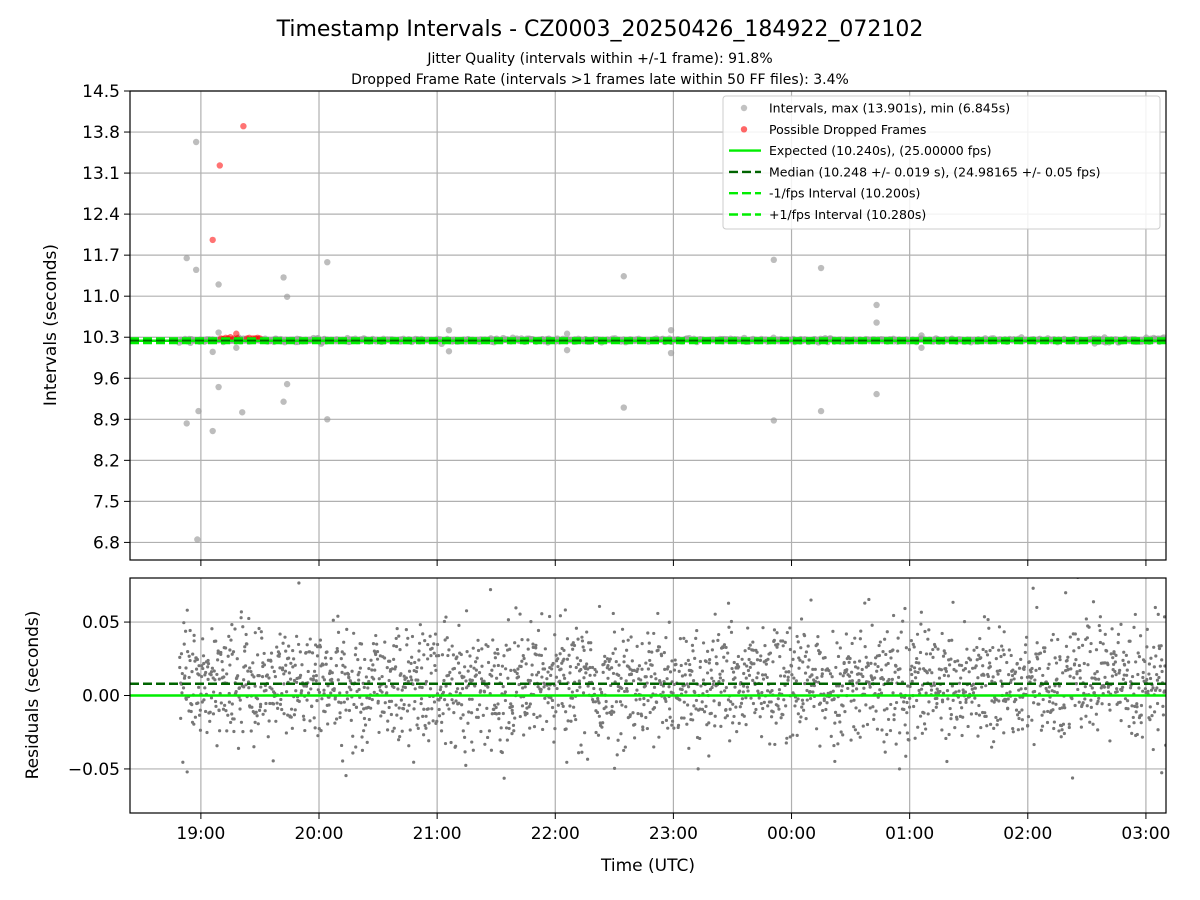  I want to click on outlier-point, so click(327, 419).